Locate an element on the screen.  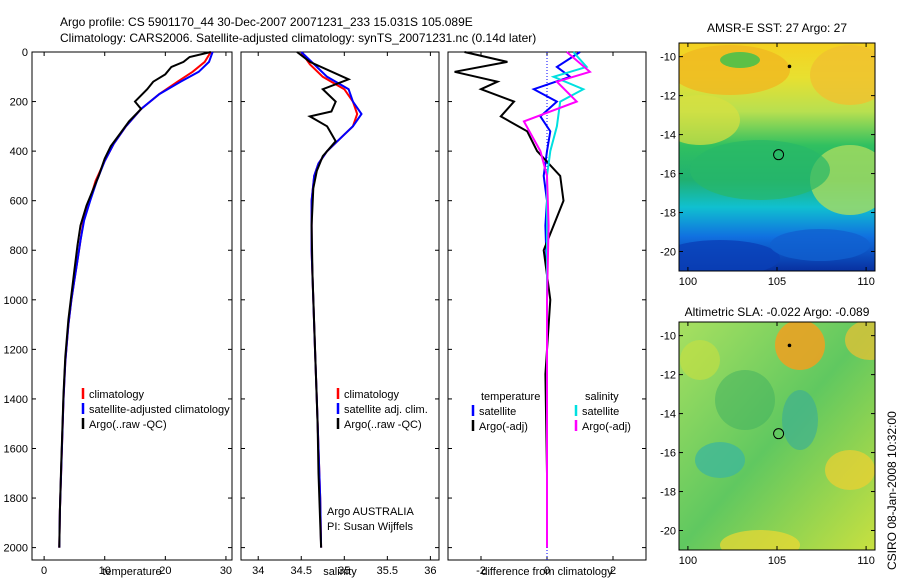
y-tick-label: 1400 is located at coordinates (16, 400).